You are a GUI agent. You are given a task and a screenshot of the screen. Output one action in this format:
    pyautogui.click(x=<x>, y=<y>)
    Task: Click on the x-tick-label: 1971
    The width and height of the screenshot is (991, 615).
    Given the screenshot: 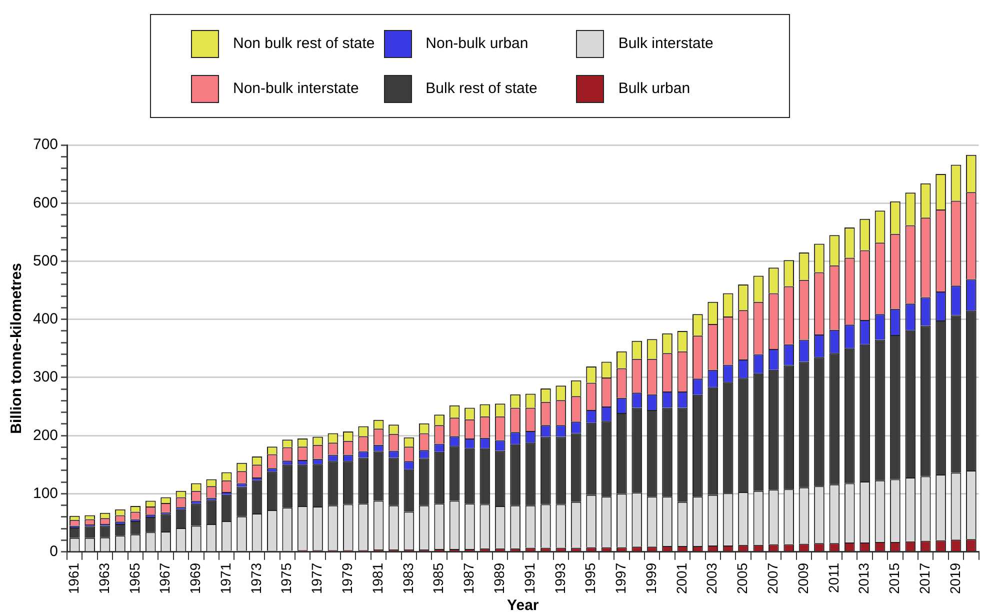 What is the action you would take?
    pyautogui.click(x=225, y=578)
    